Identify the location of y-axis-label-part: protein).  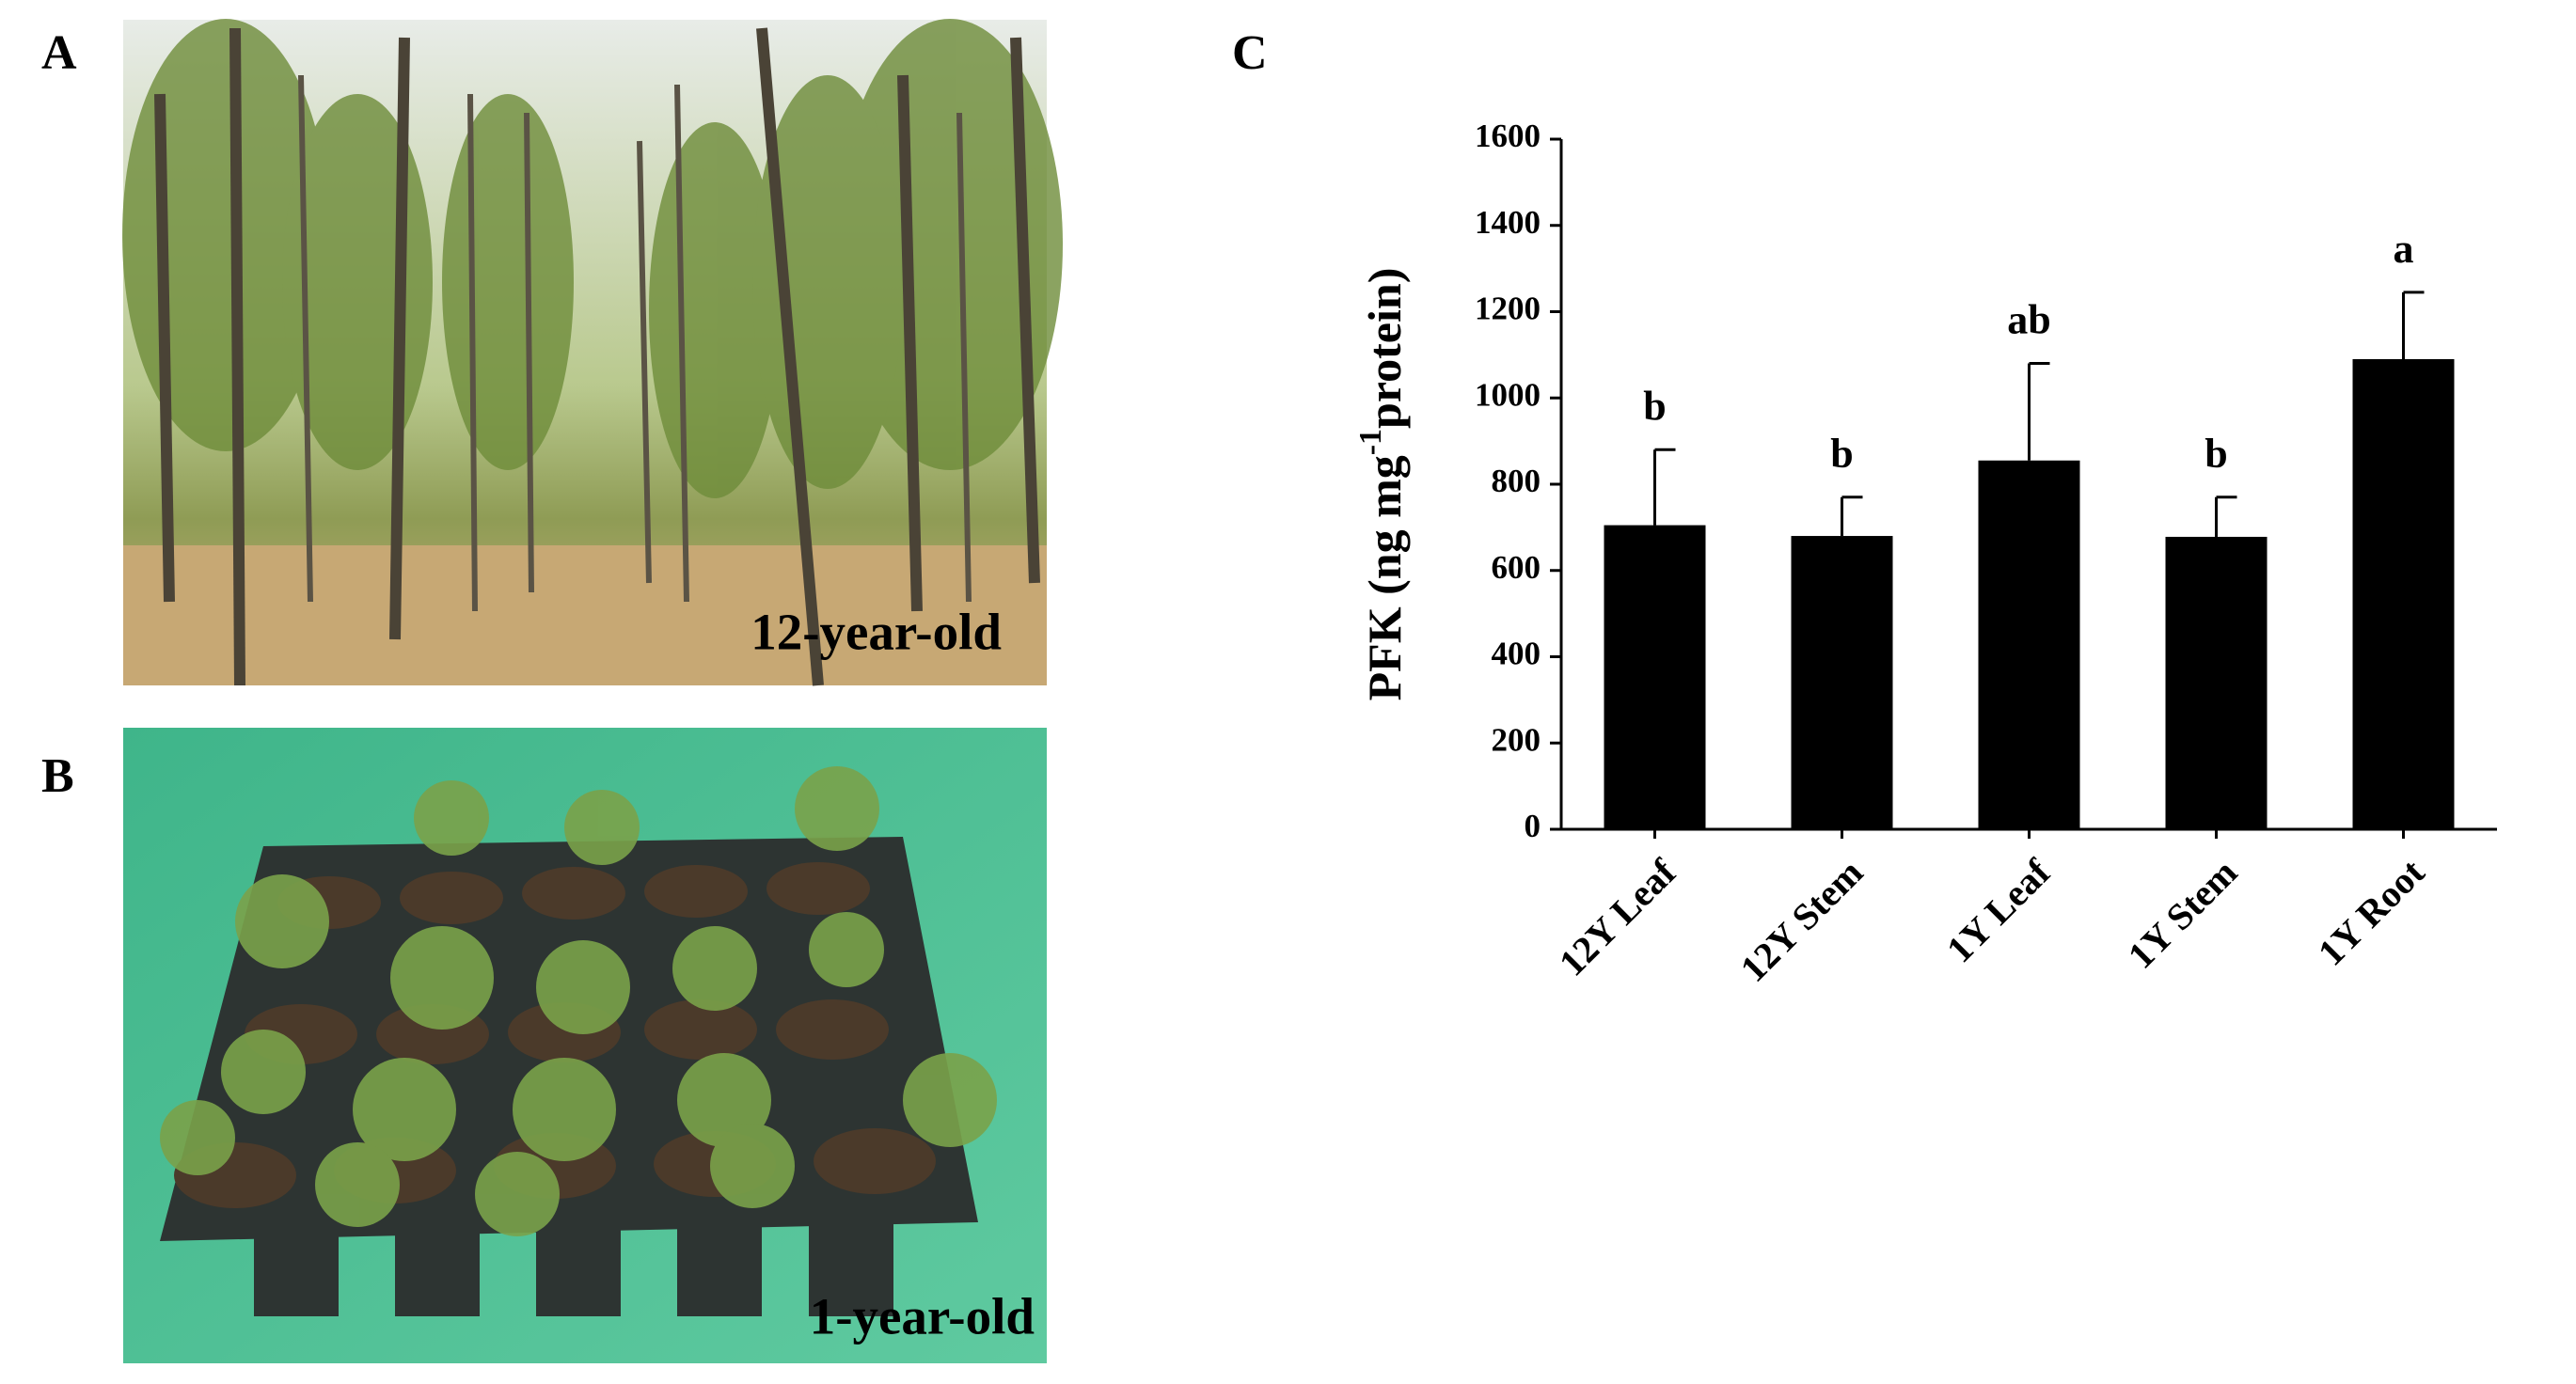
(1384, 348).